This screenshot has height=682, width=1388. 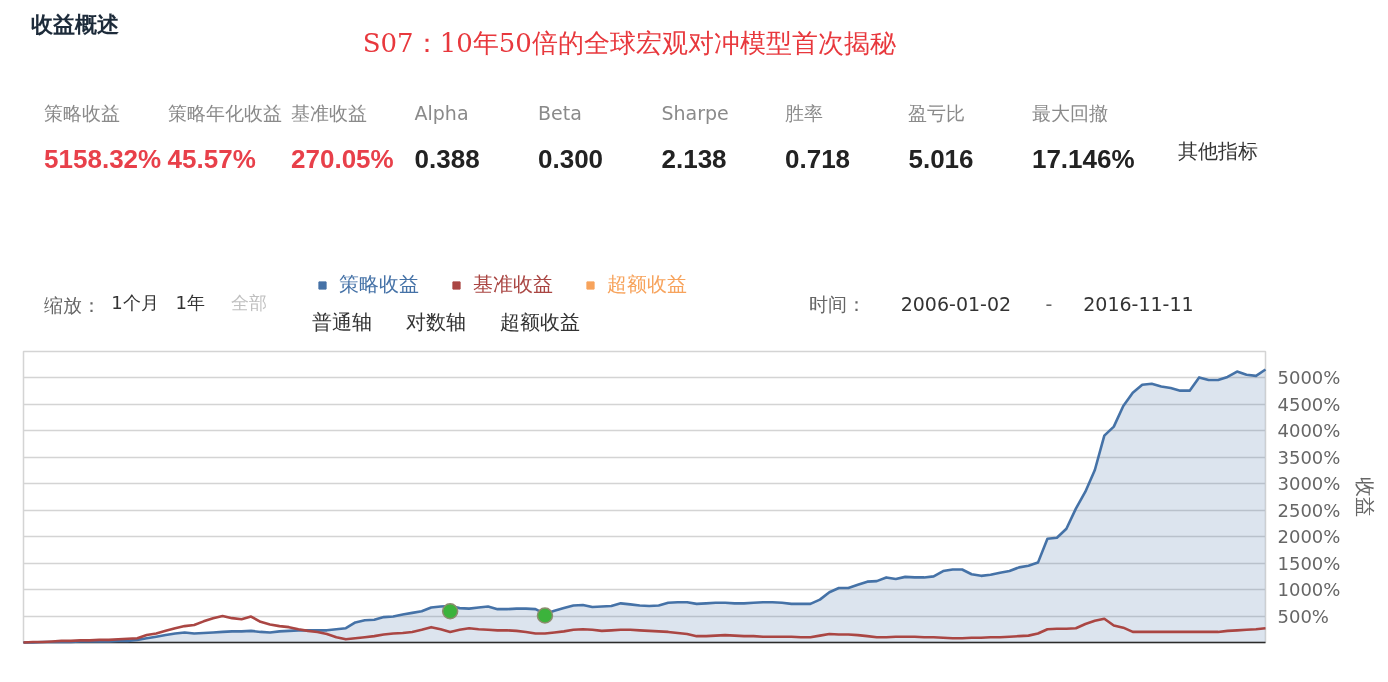 What do you see at coordinates (342, 158) in the screenshot?
I see `text: 270.05%` at bounding box center [342, 158].